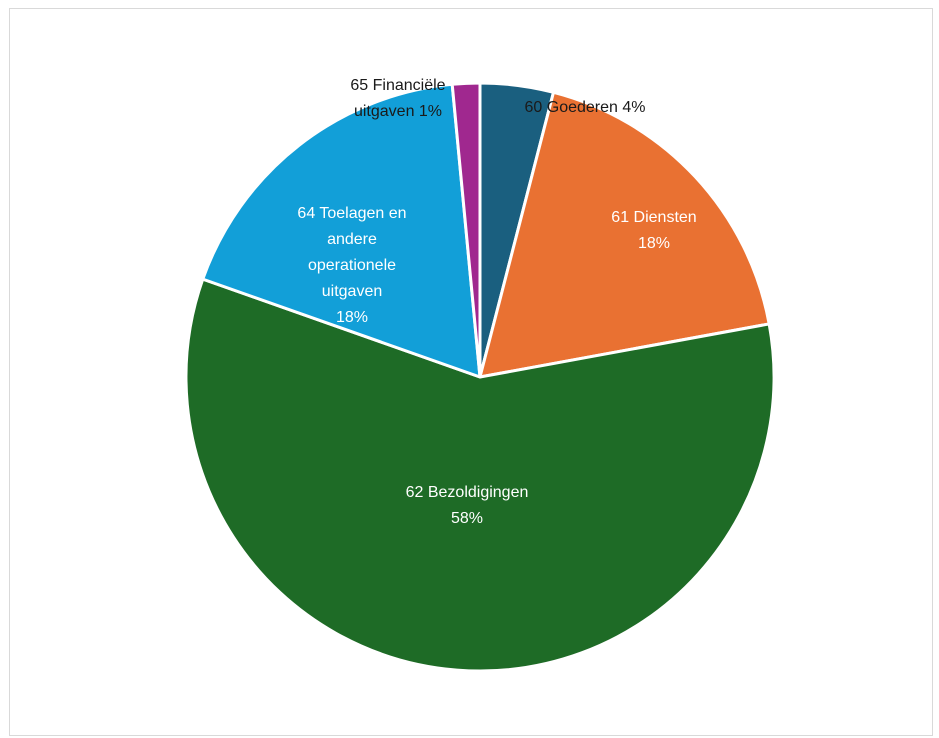 Image resolution: width=939 pixels, height=738 pixels. What do you see at coordinates (467, 505) in the screenshot?
I see `slice-data-label: 62 Bezoldigingen 58%` at bounding box center [467, 505].